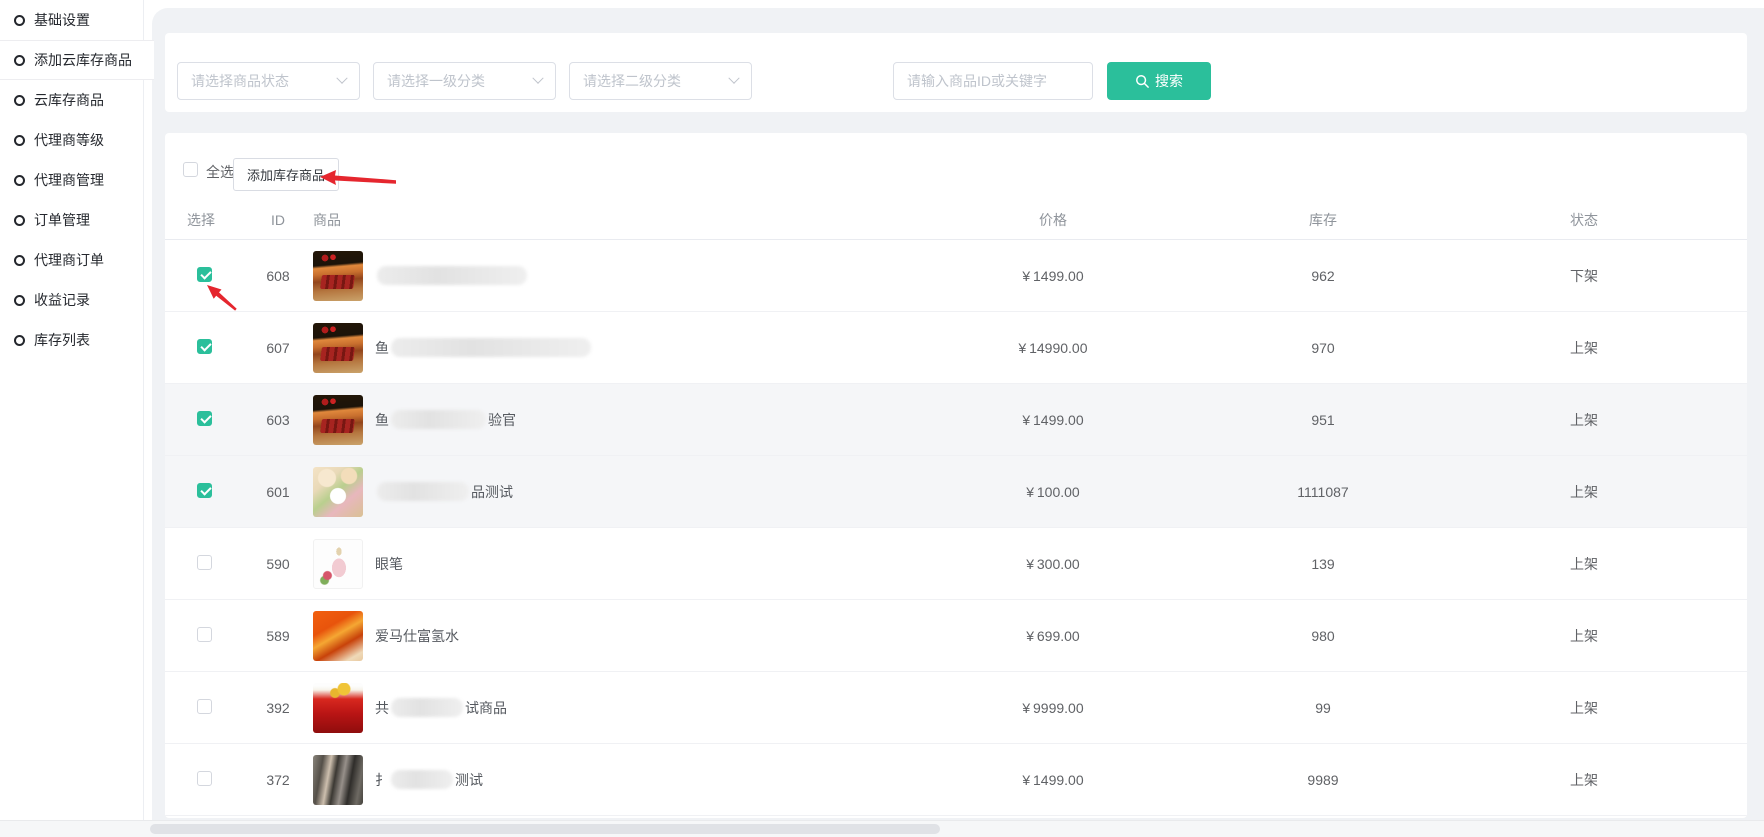  Describe the element at coordinates (1323, 491) in the screenshot. I see `product-stock: 1111087` at that location.